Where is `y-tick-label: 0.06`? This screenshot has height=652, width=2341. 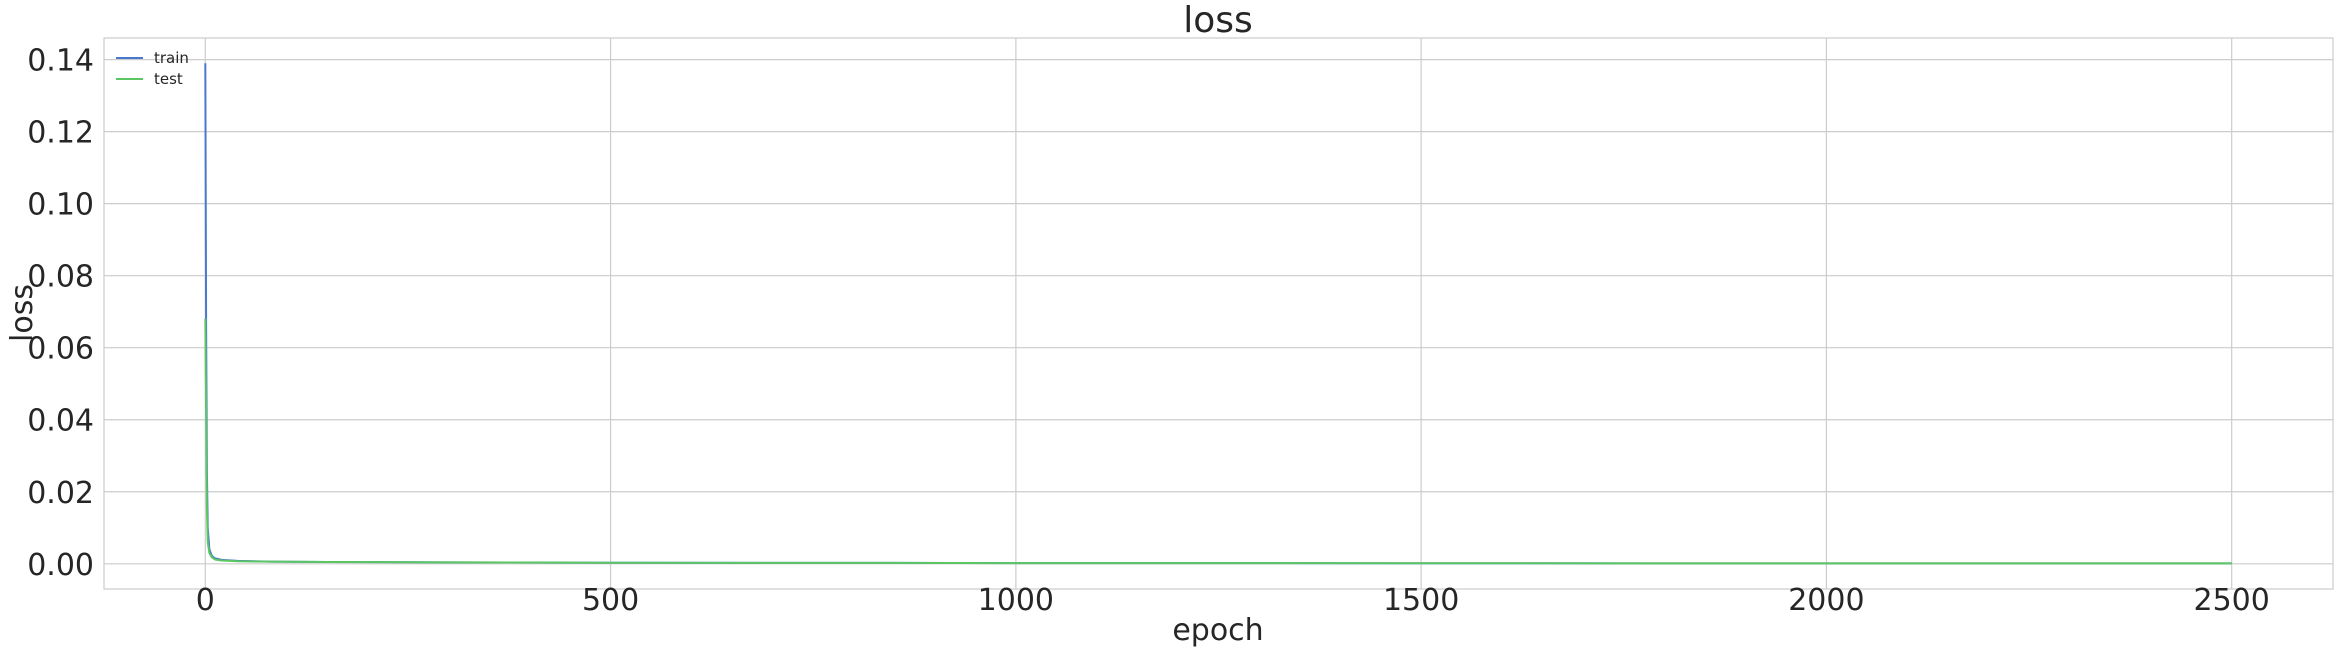
y-tick-label: 0.06 is located at coordinates (60, 349).